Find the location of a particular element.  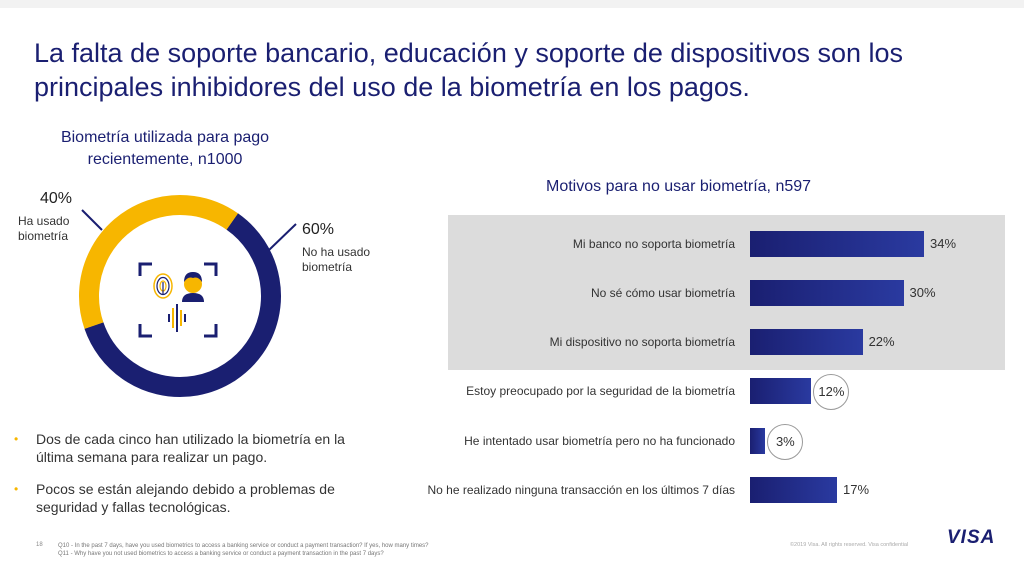

bar-value-label: 17% is located at coordinates (856, 489).